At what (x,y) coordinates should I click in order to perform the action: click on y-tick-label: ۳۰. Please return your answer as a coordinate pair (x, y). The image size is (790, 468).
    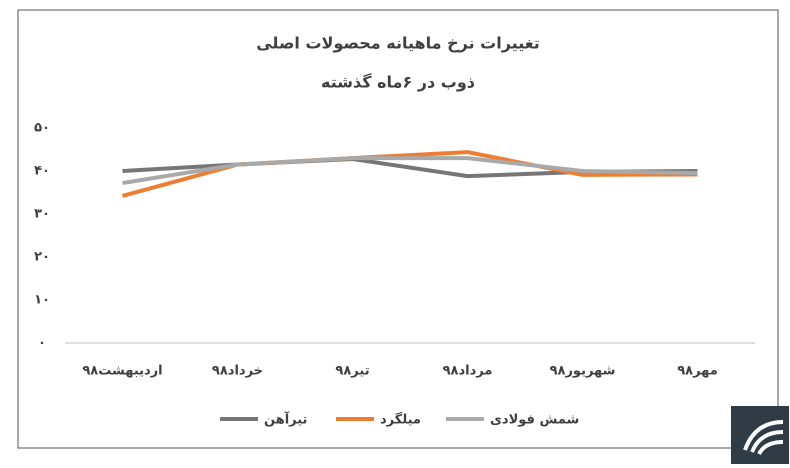
    Looking at the image, I should click on (42, 214).